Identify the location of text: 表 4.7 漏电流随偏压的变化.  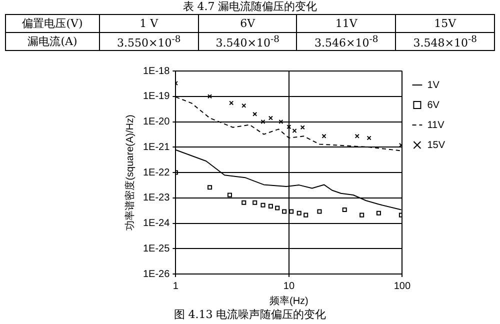
(250, 7).